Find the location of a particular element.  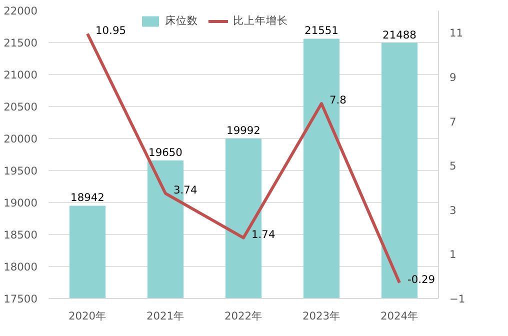

y2-tick-label: 11 is located at coordinates (457, 33).